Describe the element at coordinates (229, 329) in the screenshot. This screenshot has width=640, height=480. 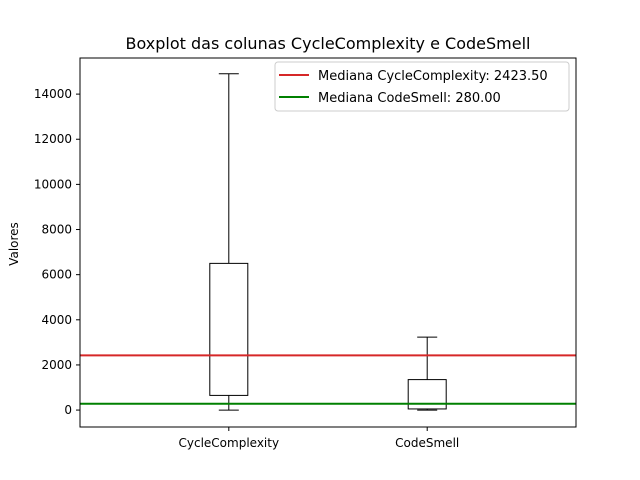
I see `box-cyclecomplexity` at that location.